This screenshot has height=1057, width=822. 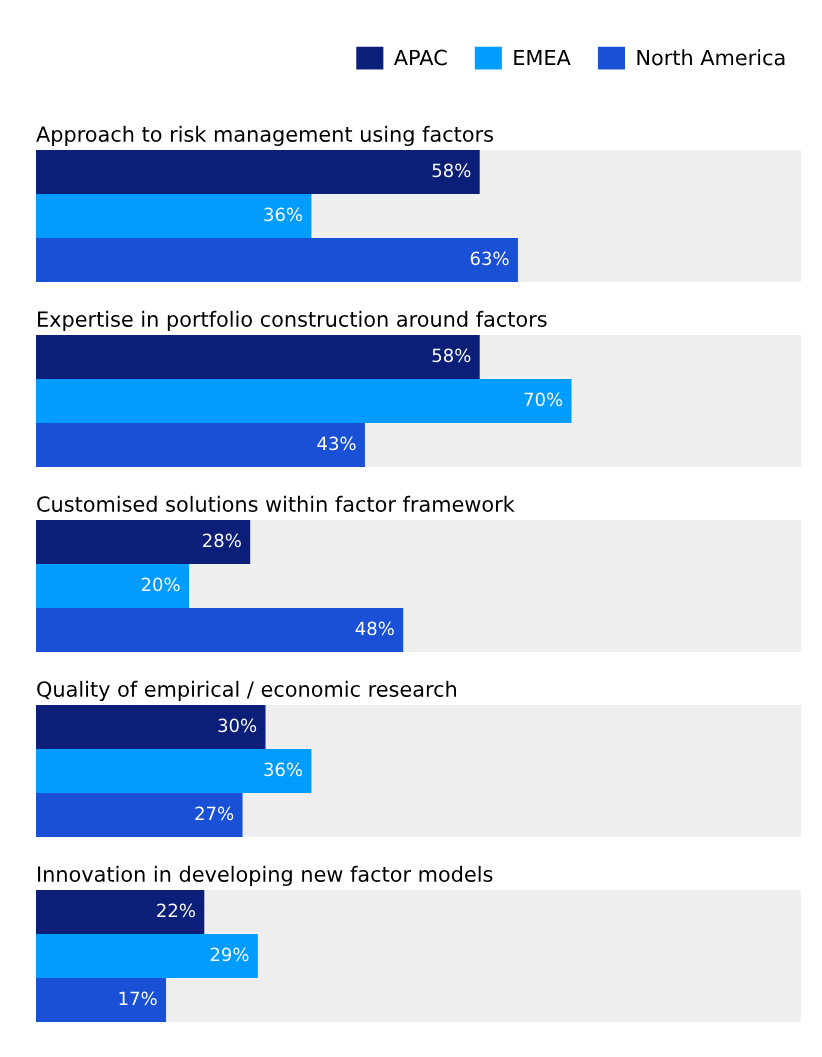 I want to click on data-label: 17%, so click(x=138, y=998).